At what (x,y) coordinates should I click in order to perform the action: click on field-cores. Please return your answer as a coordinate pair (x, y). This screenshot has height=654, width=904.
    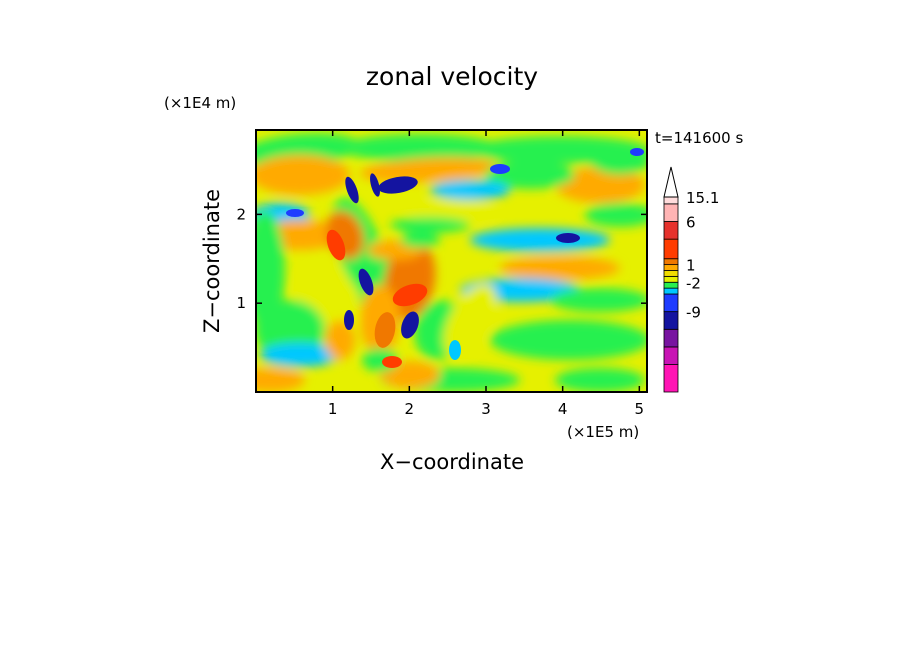
    Looking at the image, I should click on (465, 258).